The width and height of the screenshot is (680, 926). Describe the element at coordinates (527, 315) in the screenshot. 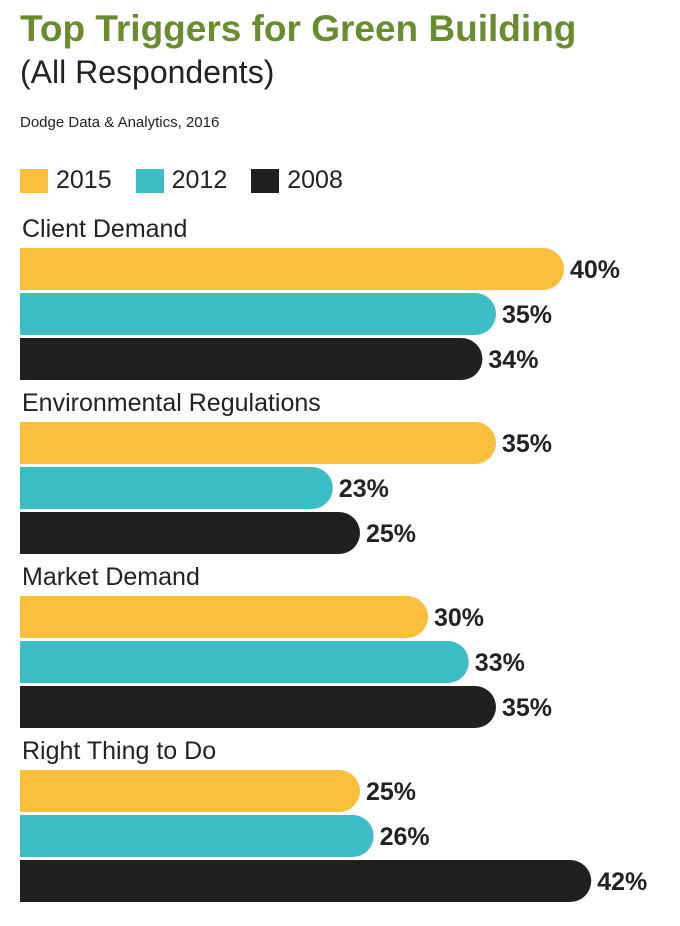

I see `value-label-client-demand-2012: 35%` at that location.